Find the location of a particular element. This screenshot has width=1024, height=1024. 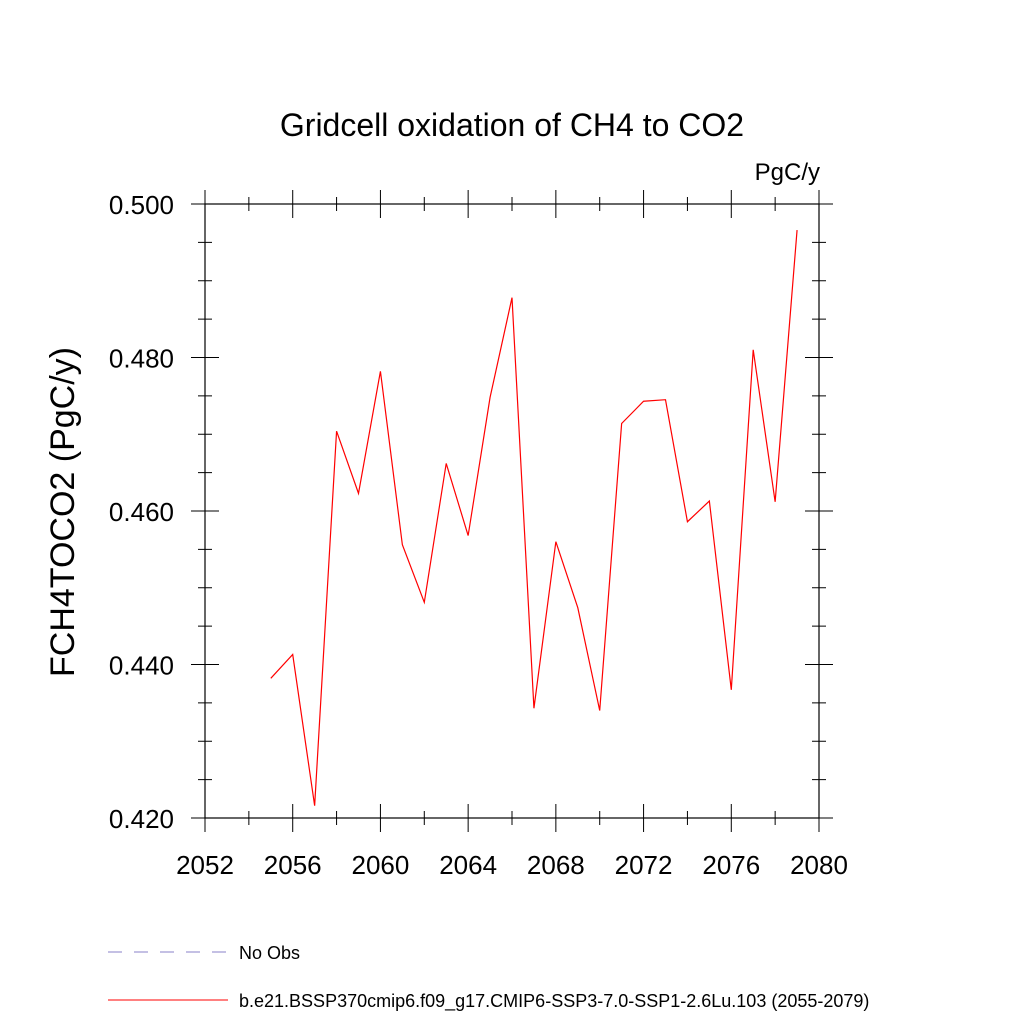

y-tick-label: 0.500 is located at coordinates (141, 205).